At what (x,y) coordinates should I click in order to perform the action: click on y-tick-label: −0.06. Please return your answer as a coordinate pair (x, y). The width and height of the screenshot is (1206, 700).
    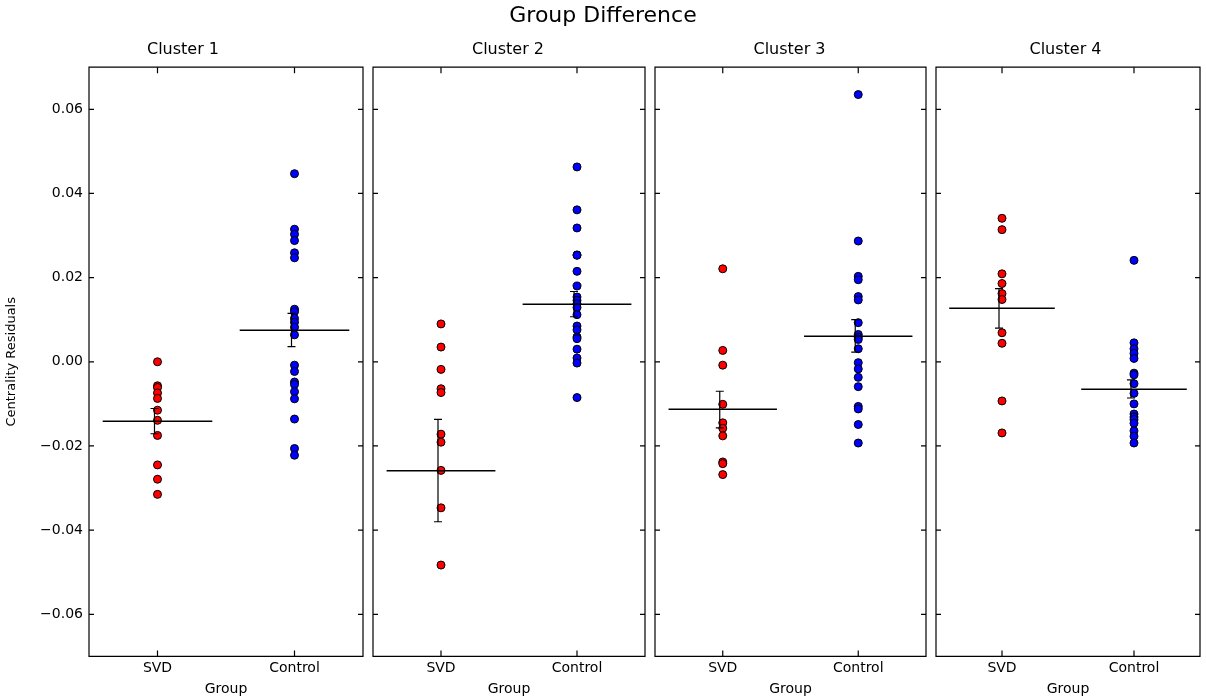
    Looking at the image, I should click on (62, 612).